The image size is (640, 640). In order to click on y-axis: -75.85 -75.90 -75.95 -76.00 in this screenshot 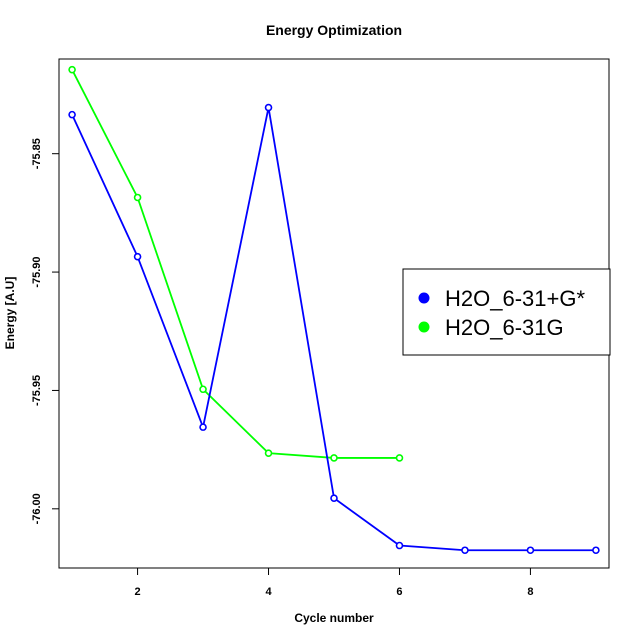, I will do `click(45, 331)`.